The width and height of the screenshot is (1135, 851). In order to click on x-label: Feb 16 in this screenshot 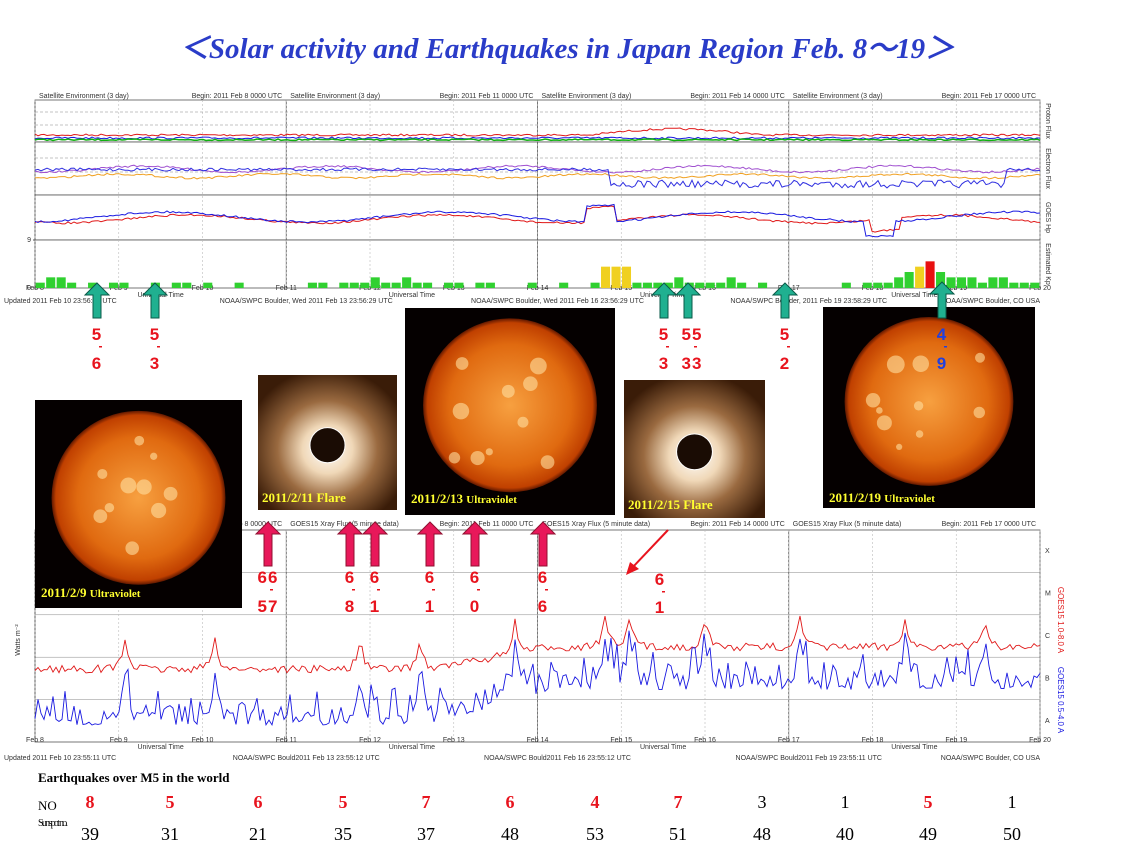, I will do `click(705, 288)`.